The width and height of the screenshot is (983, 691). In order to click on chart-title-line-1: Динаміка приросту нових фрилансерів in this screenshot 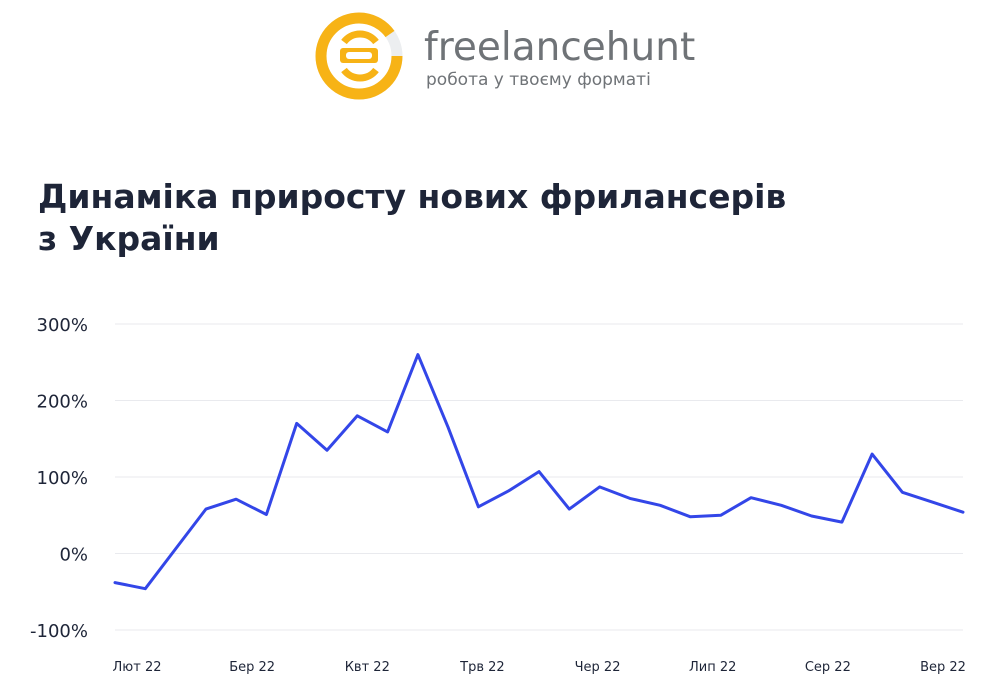, I will do `click(412, 196)`.